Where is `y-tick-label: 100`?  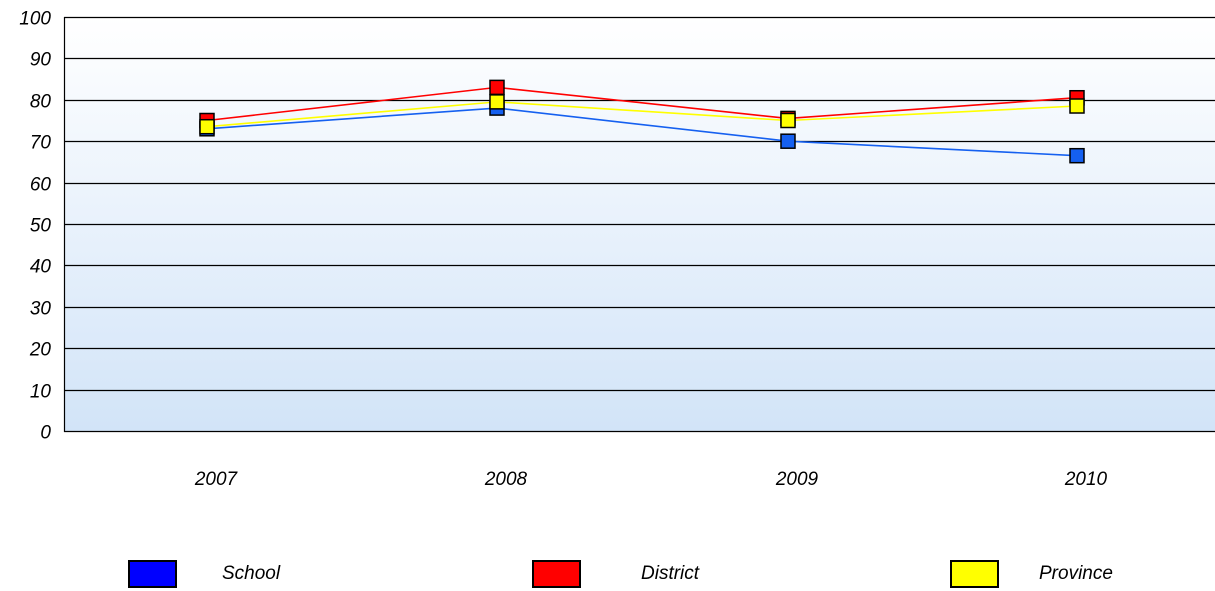 y-tick-label: 100 is located at coordinates (35, 19).